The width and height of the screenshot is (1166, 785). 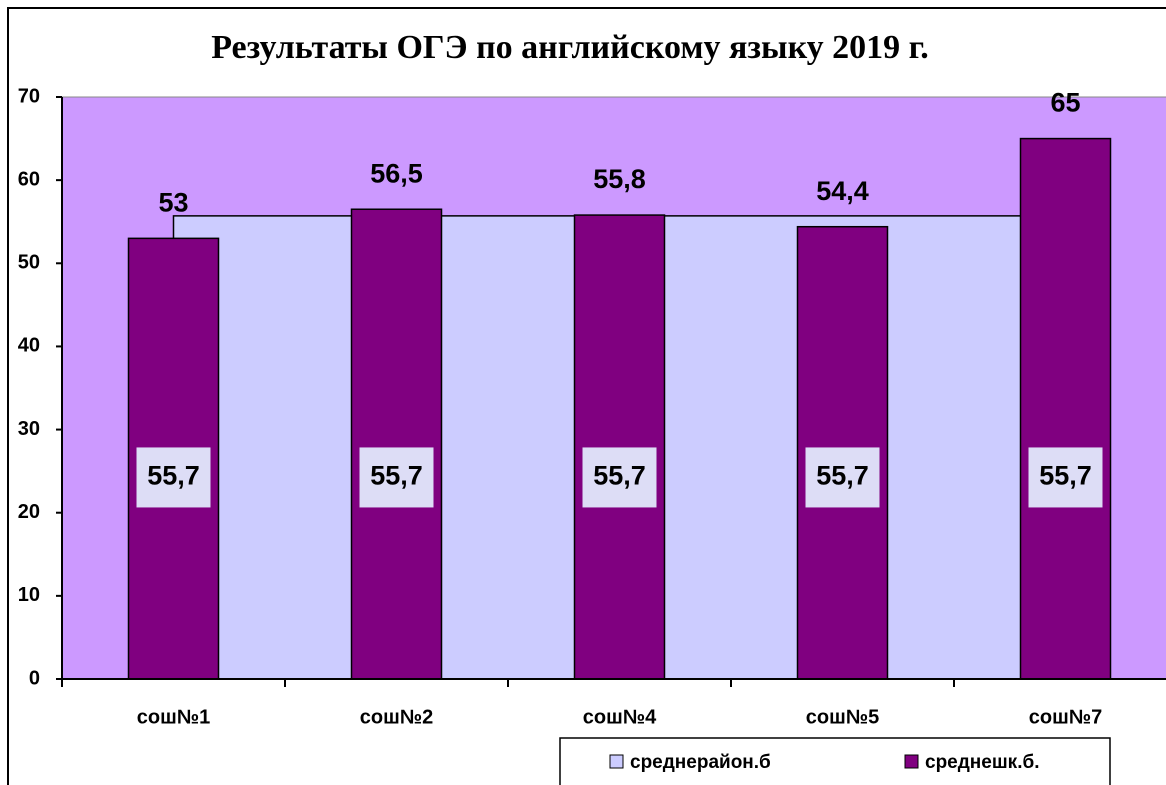 I want to click on y-tick-label: 70, so click(x=29, y=96).